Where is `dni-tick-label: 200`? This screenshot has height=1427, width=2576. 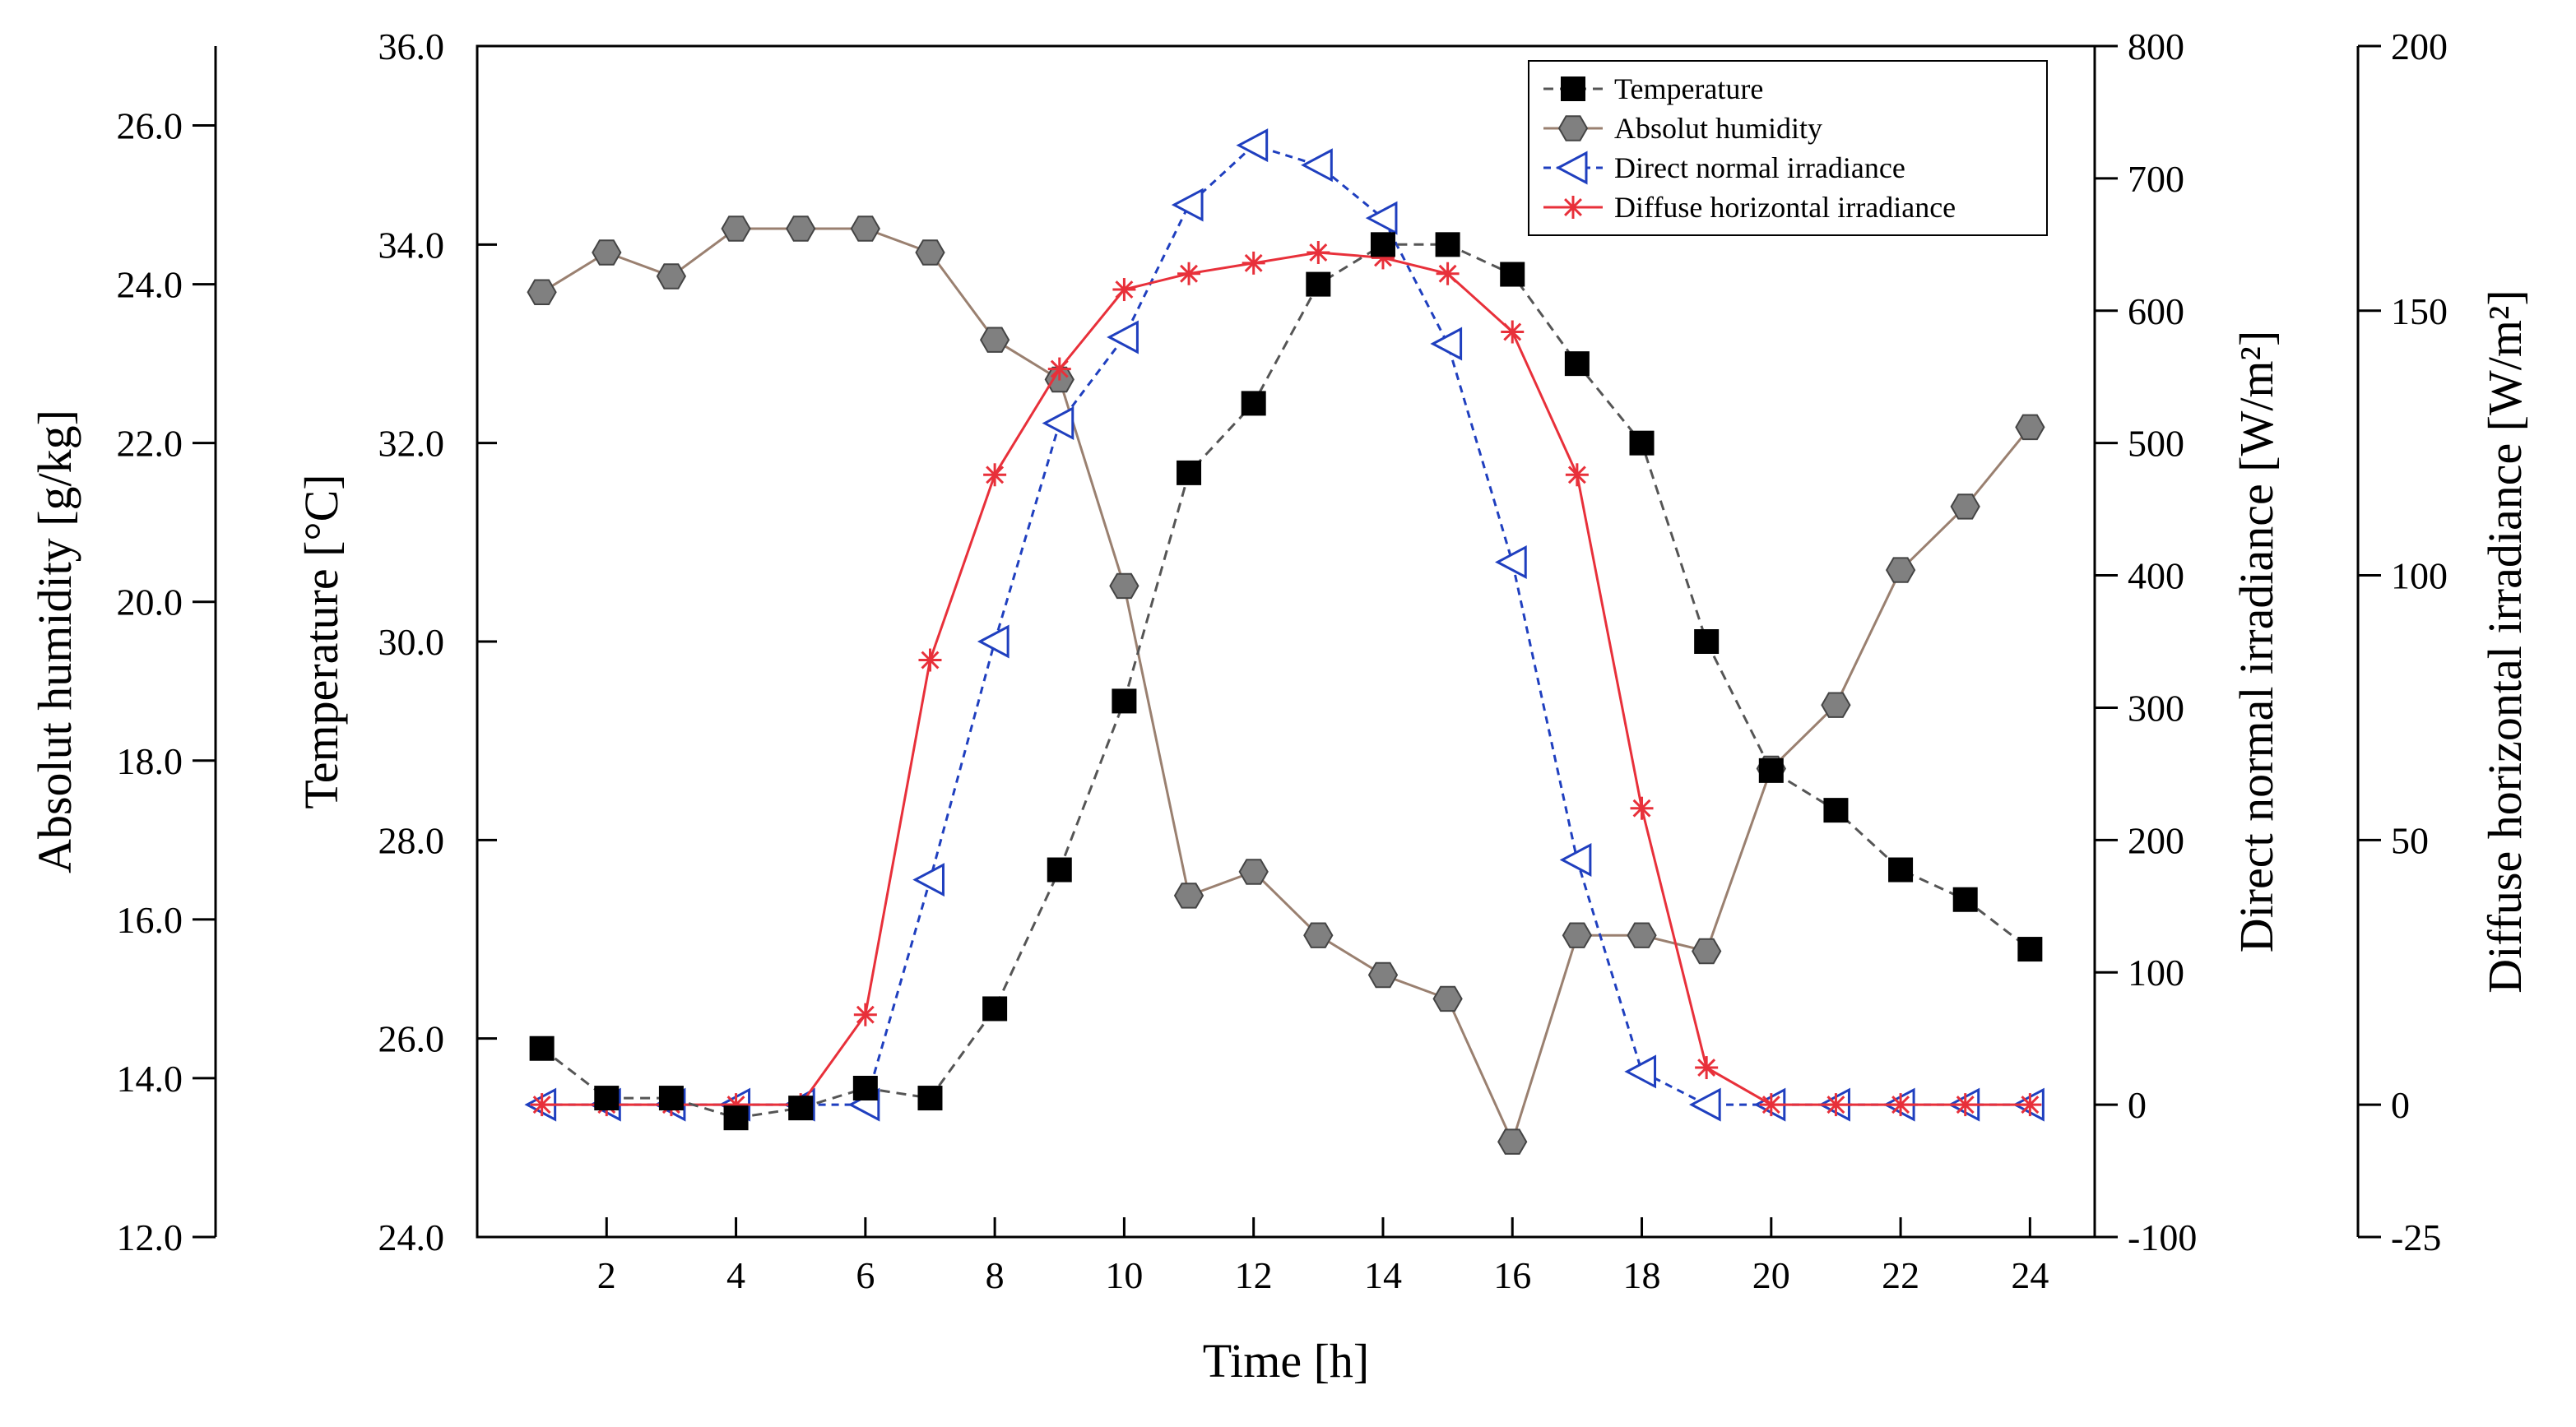
dni-tick-label: 200 is located at coordinates (2156, 840).